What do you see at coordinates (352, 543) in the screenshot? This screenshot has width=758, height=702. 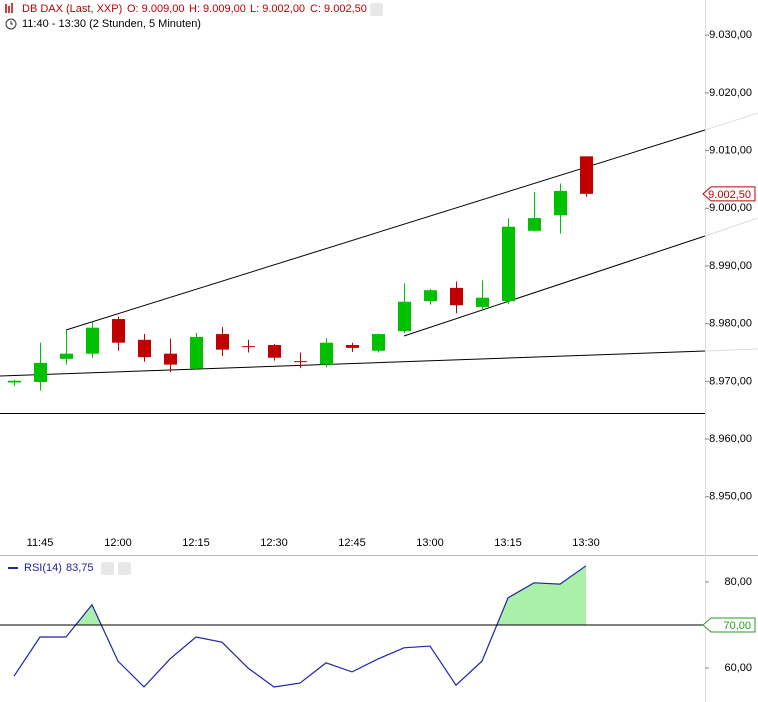 I see `x-tick-label: 12:45` at bounding box center [352, 543].